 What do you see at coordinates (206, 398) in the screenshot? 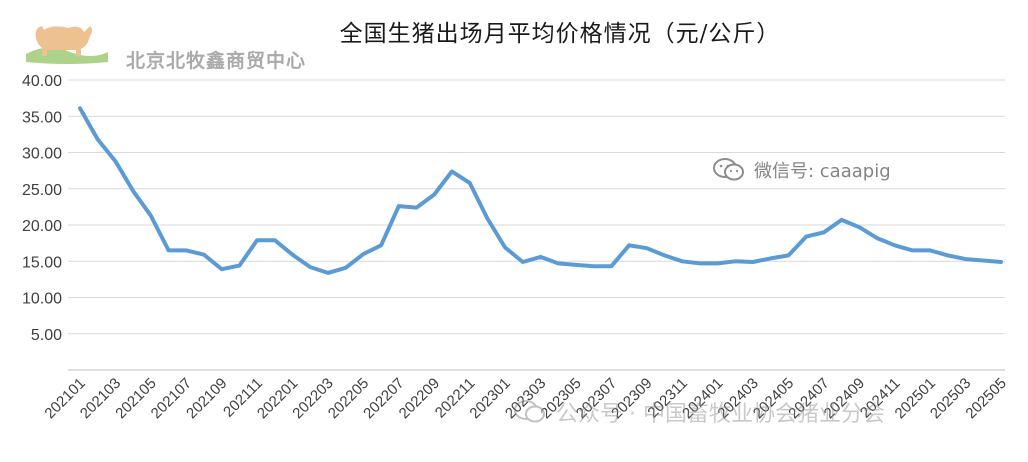
I see `x-tick-label: 202109` at bounding box center [206, 398].